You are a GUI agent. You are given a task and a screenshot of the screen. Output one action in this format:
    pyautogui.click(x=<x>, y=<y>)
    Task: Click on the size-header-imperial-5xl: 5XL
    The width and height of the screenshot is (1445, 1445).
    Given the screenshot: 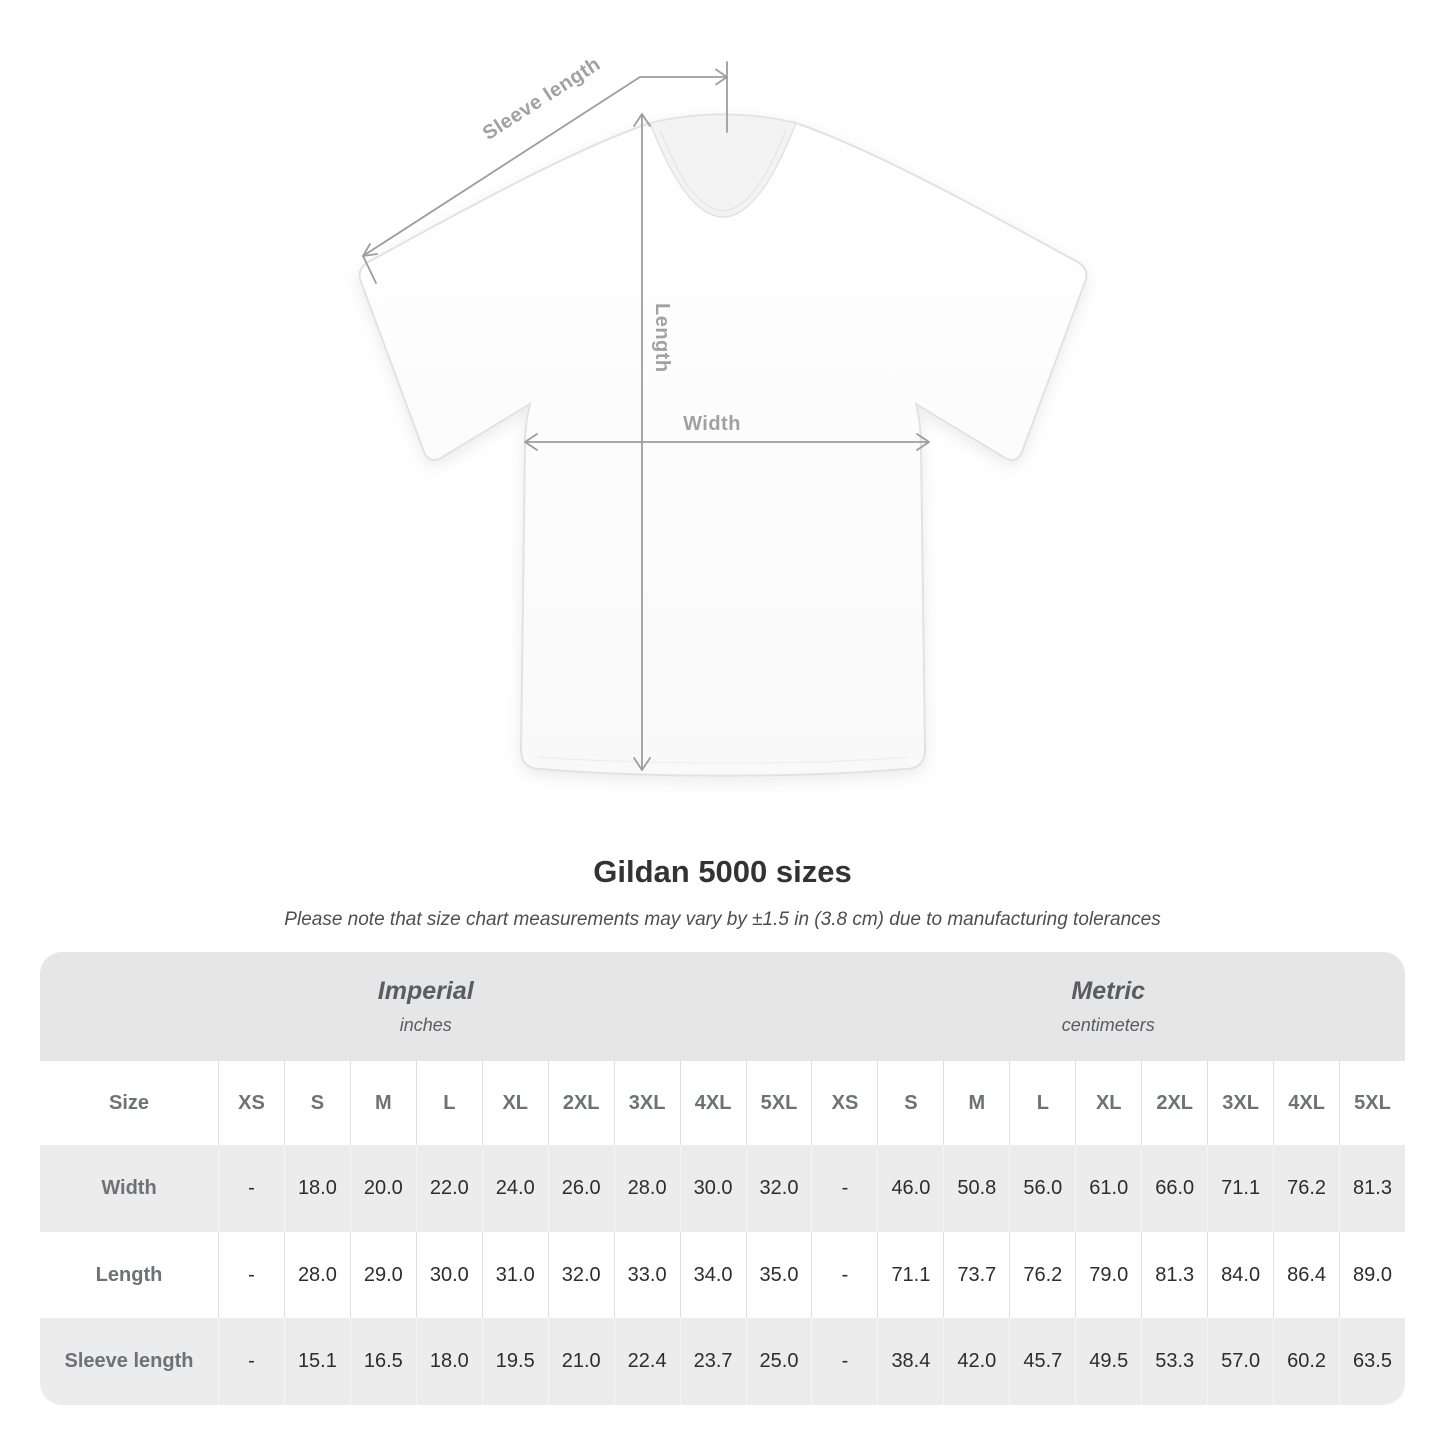 What is the action you would take?
    pyautogui.click(x=778, y=1103)
    